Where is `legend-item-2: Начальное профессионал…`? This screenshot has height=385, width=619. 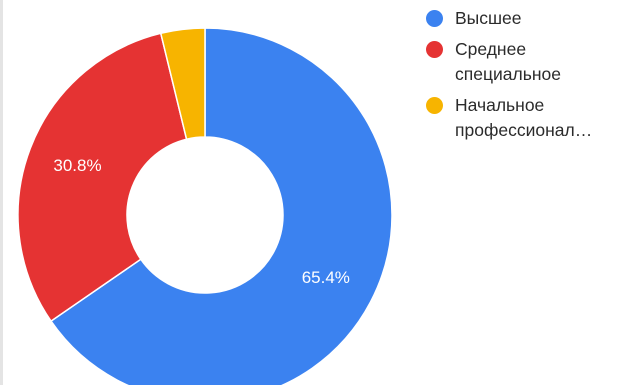
legend-item-2: Начальное профессионал… is located at coordinates (521, 118).